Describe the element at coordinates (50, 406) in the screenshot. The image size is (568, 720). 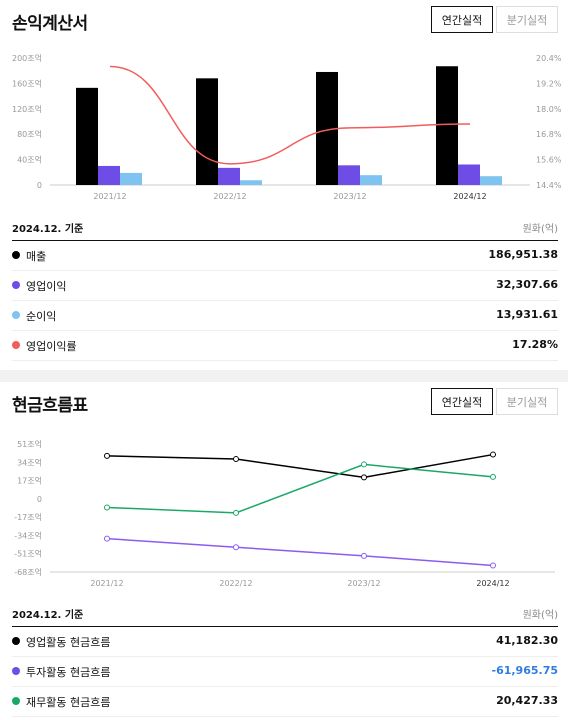
I see `cashflow-title: 현금흐름표` at that location.